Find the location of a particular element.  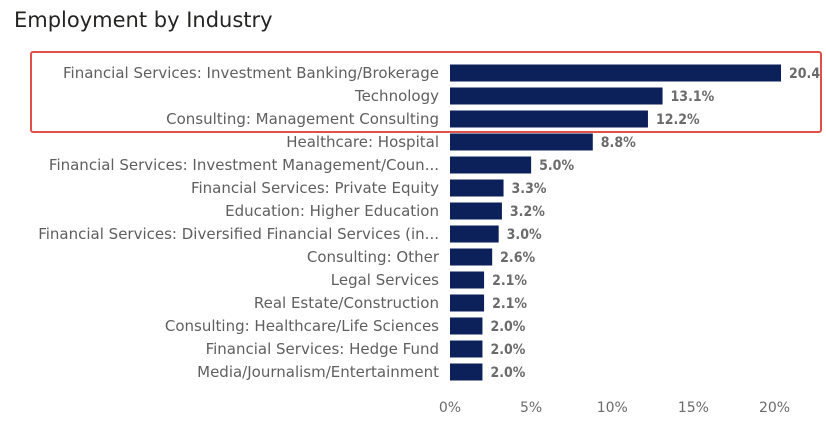

category-label: Media/Journalism/Entertainment is located at coordinates (318, 372).